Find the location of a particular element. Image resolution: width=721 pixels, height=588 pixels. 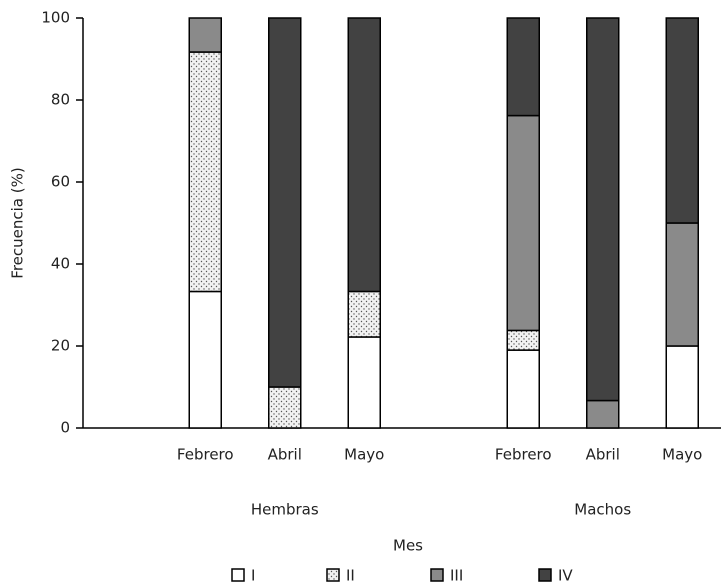

y-tick-label: 20 is located at coordinates (60, 346).